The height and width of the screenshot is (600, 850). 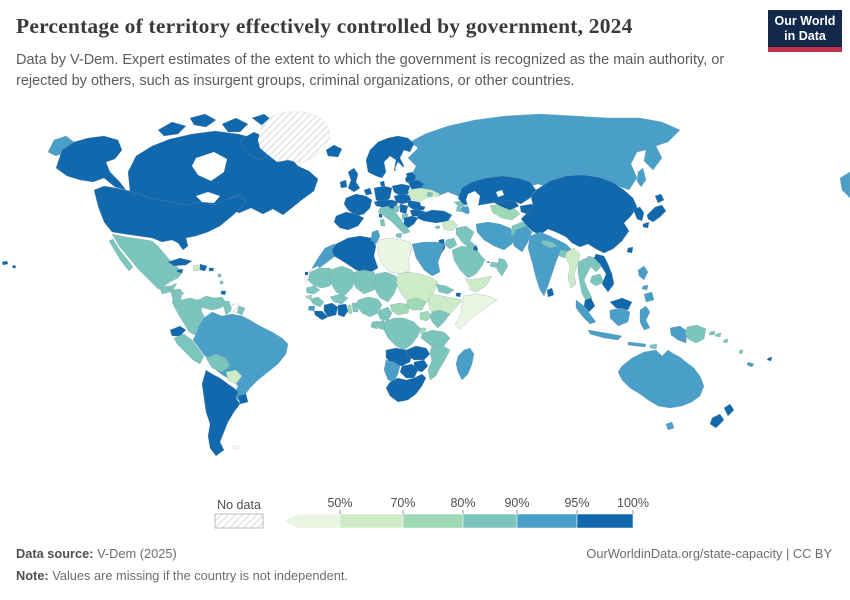 What do you see at coordinates (440, 319) in the screenshot?
I see `country-kenya` at bounding box center [440, 319].